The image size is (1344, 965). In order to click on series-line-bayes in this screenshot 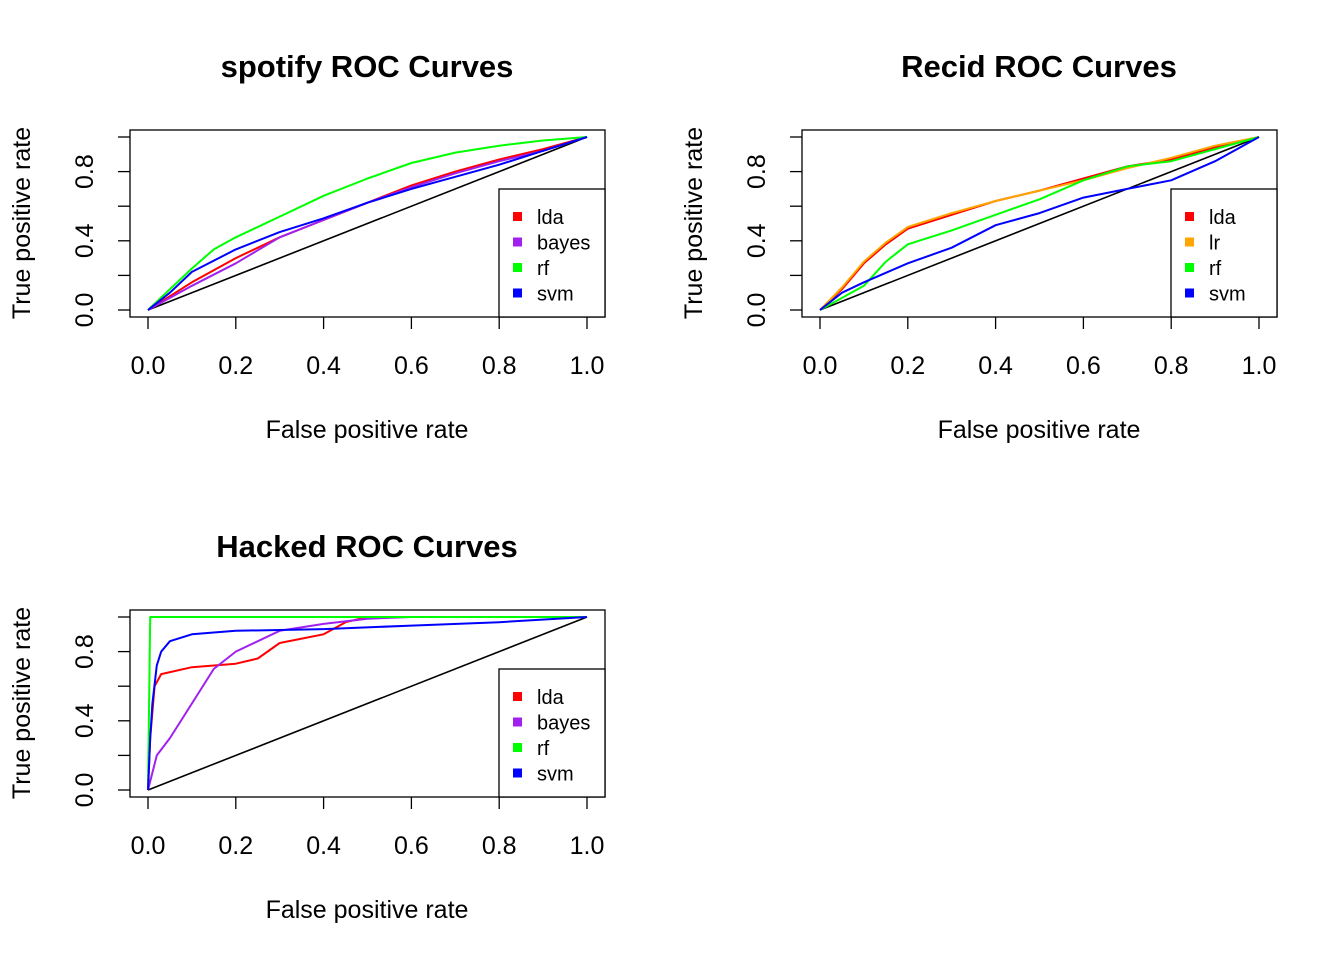, I will do `click(367, 703)`.